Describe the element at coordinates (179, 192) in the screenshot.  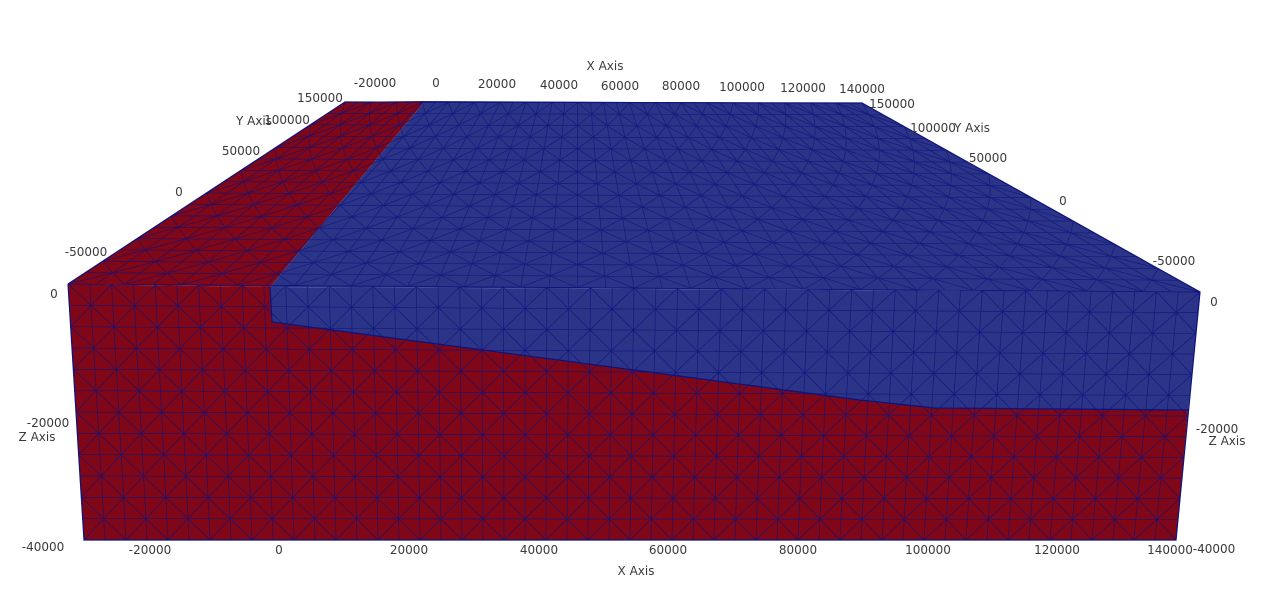
I see `y-left-tick: 0` at that location.